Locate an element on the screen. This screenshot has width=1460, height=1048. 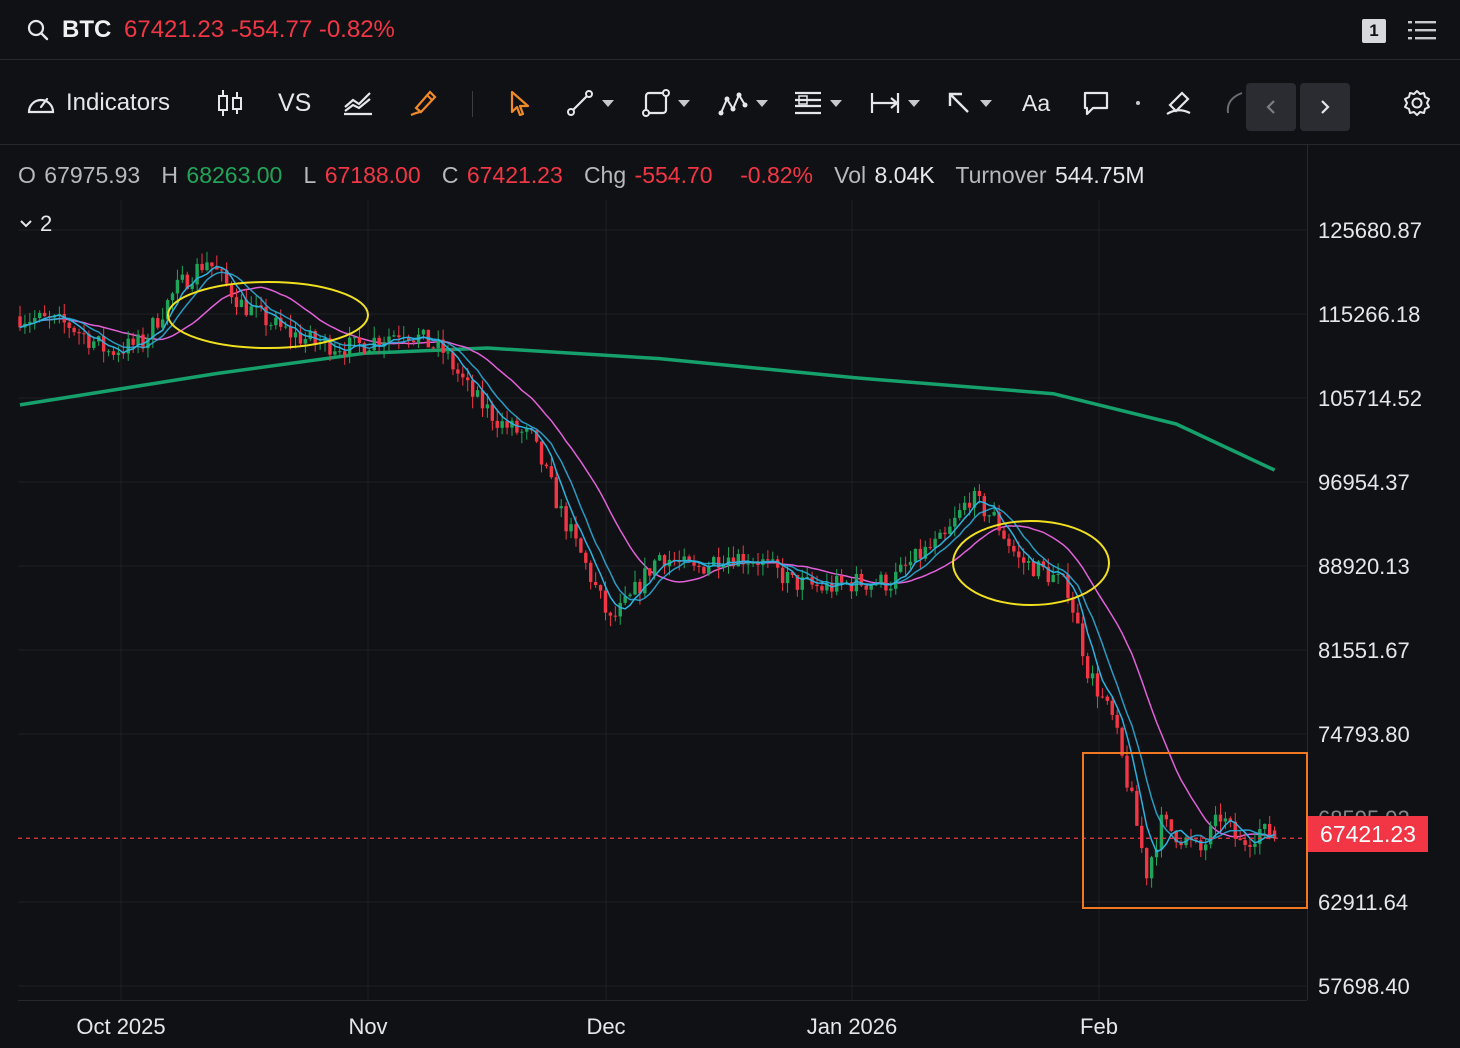
dot-icon is located at coordinates (1138, 103).